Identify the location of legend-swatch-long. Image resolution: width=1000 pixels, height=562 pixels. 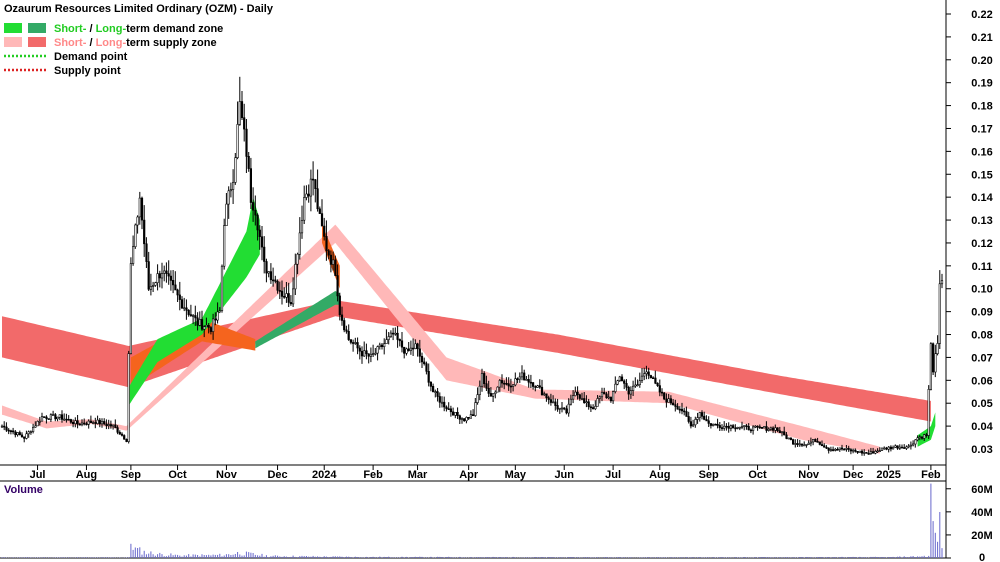
(37, 42).